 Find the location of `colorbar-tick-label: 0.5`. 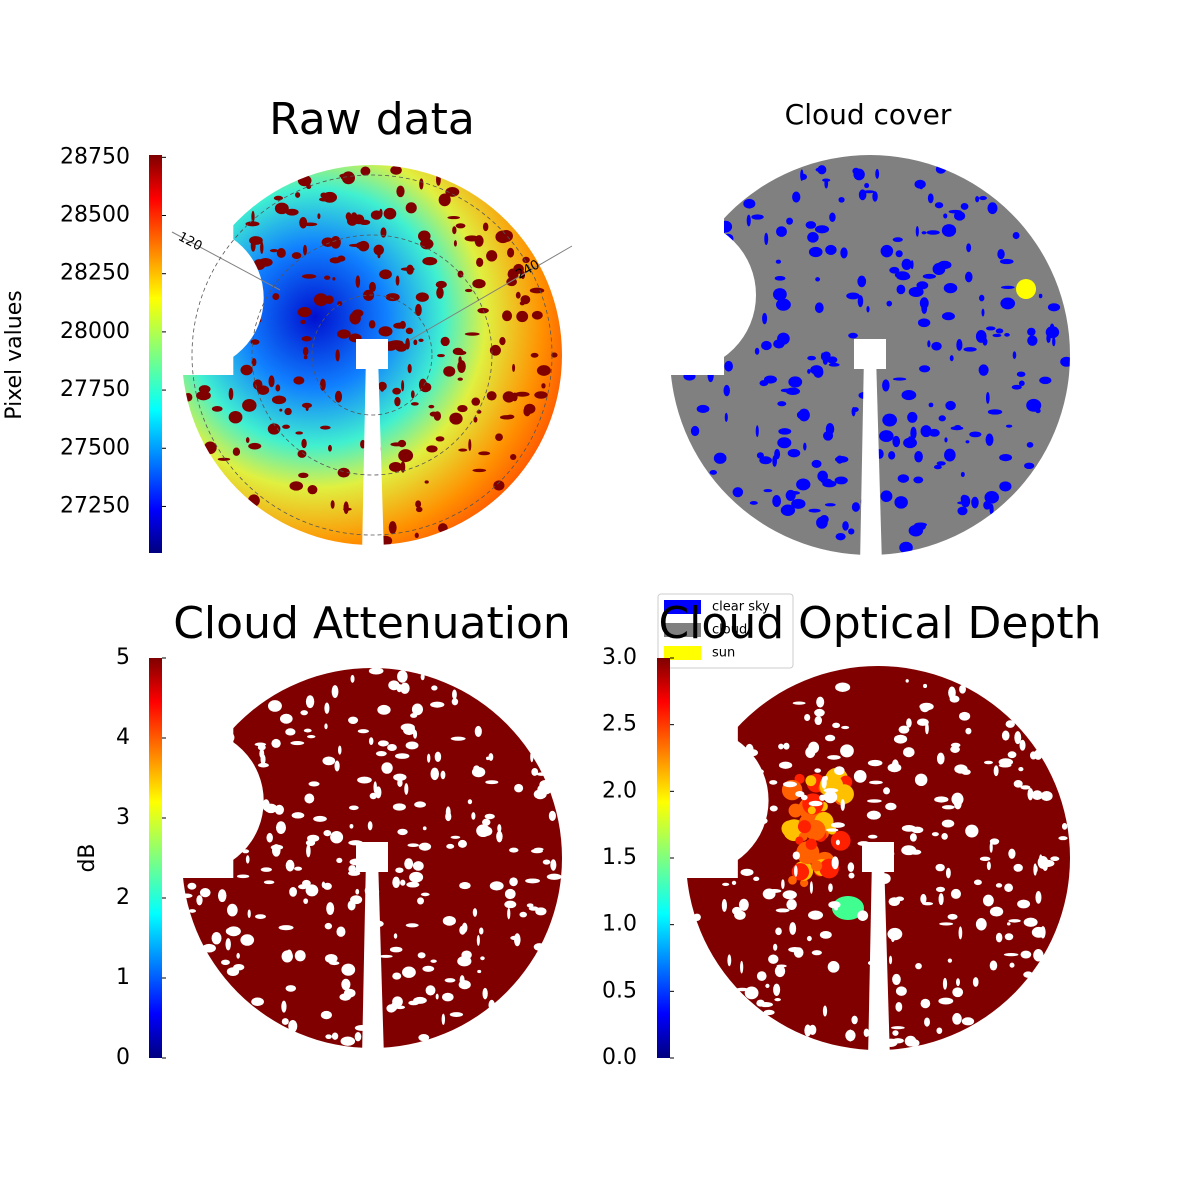

colorbar-tick-label: 0.5 is located at coordinates (619, 990).